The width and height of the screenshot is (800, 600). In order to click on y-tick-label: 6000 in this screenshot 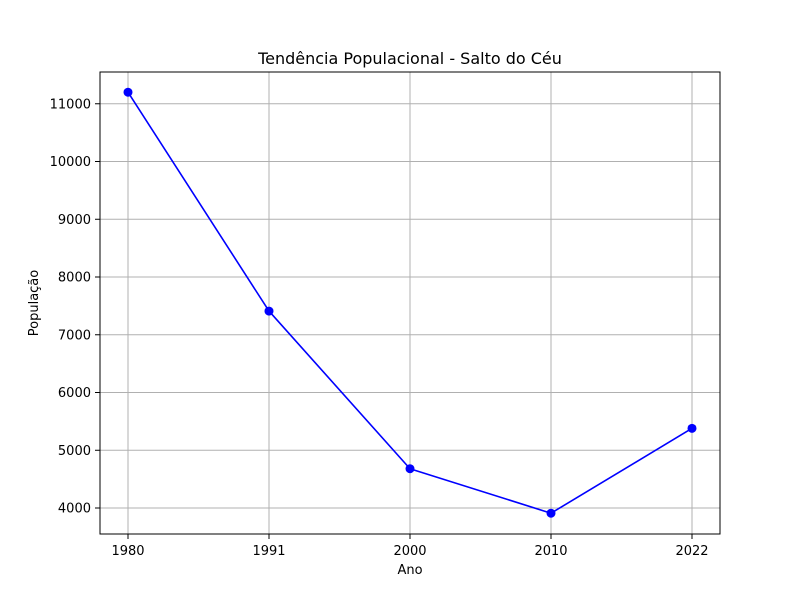, I will do `click(74, 393)`.